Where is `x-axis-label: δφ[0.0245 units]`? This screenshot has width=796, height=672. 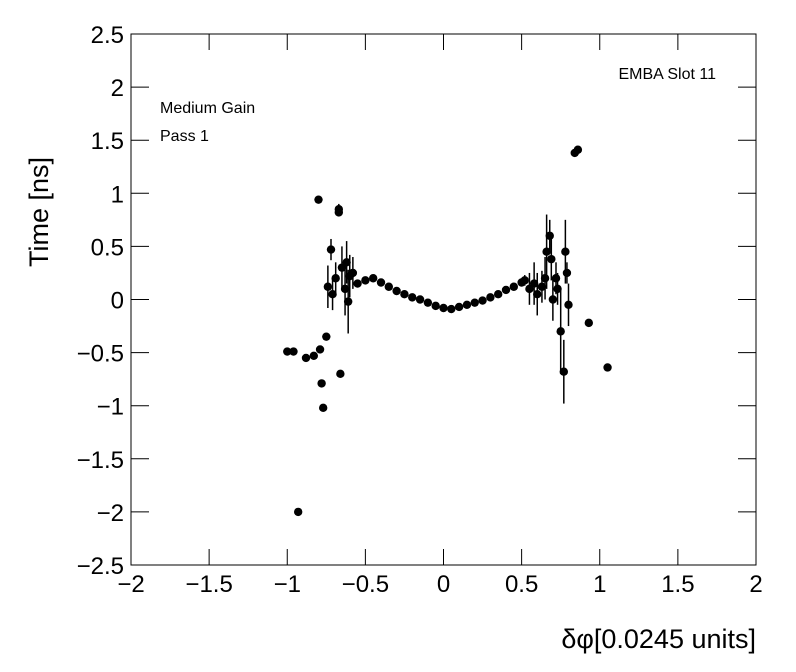
x-axis-label: δφ[0.0245 units] is located at coordinates (658, 639).